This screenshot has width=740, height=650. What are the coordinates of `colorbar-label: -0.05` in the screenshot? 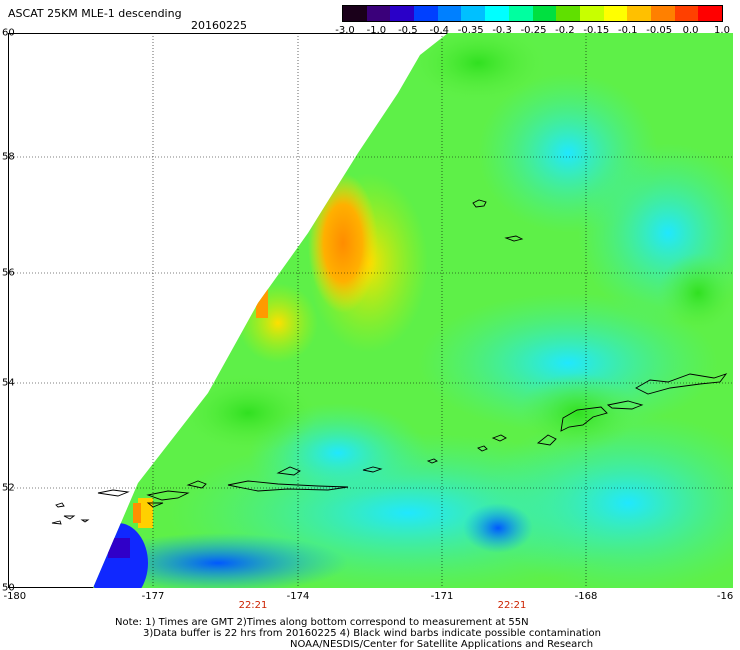 It's located at (659, 30).